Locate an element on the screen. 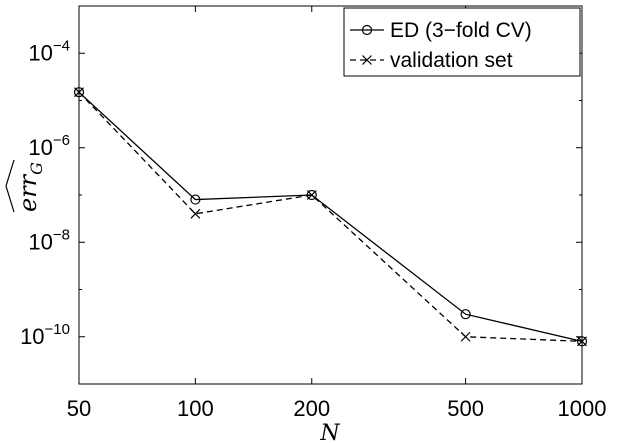 Image resolution: width=630 pixels, height=443 pixels. x-tick-label: 100 is located at coordinates (195, 408).